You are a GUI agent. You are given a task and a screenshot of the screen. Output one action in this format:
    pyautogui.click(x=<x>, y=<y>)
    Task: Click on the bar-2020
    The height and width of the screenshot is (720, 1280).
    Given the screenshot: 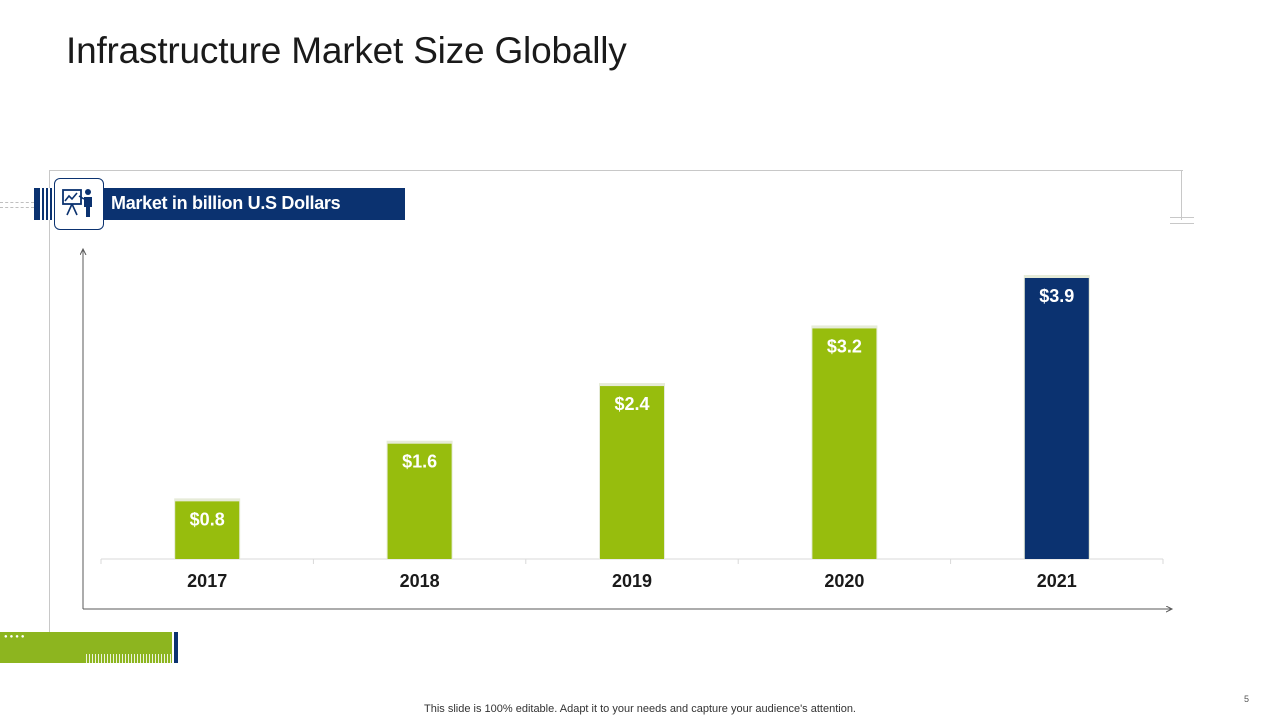 What is the action you would take?
    pyautogui.click(x=844, y=443)
    